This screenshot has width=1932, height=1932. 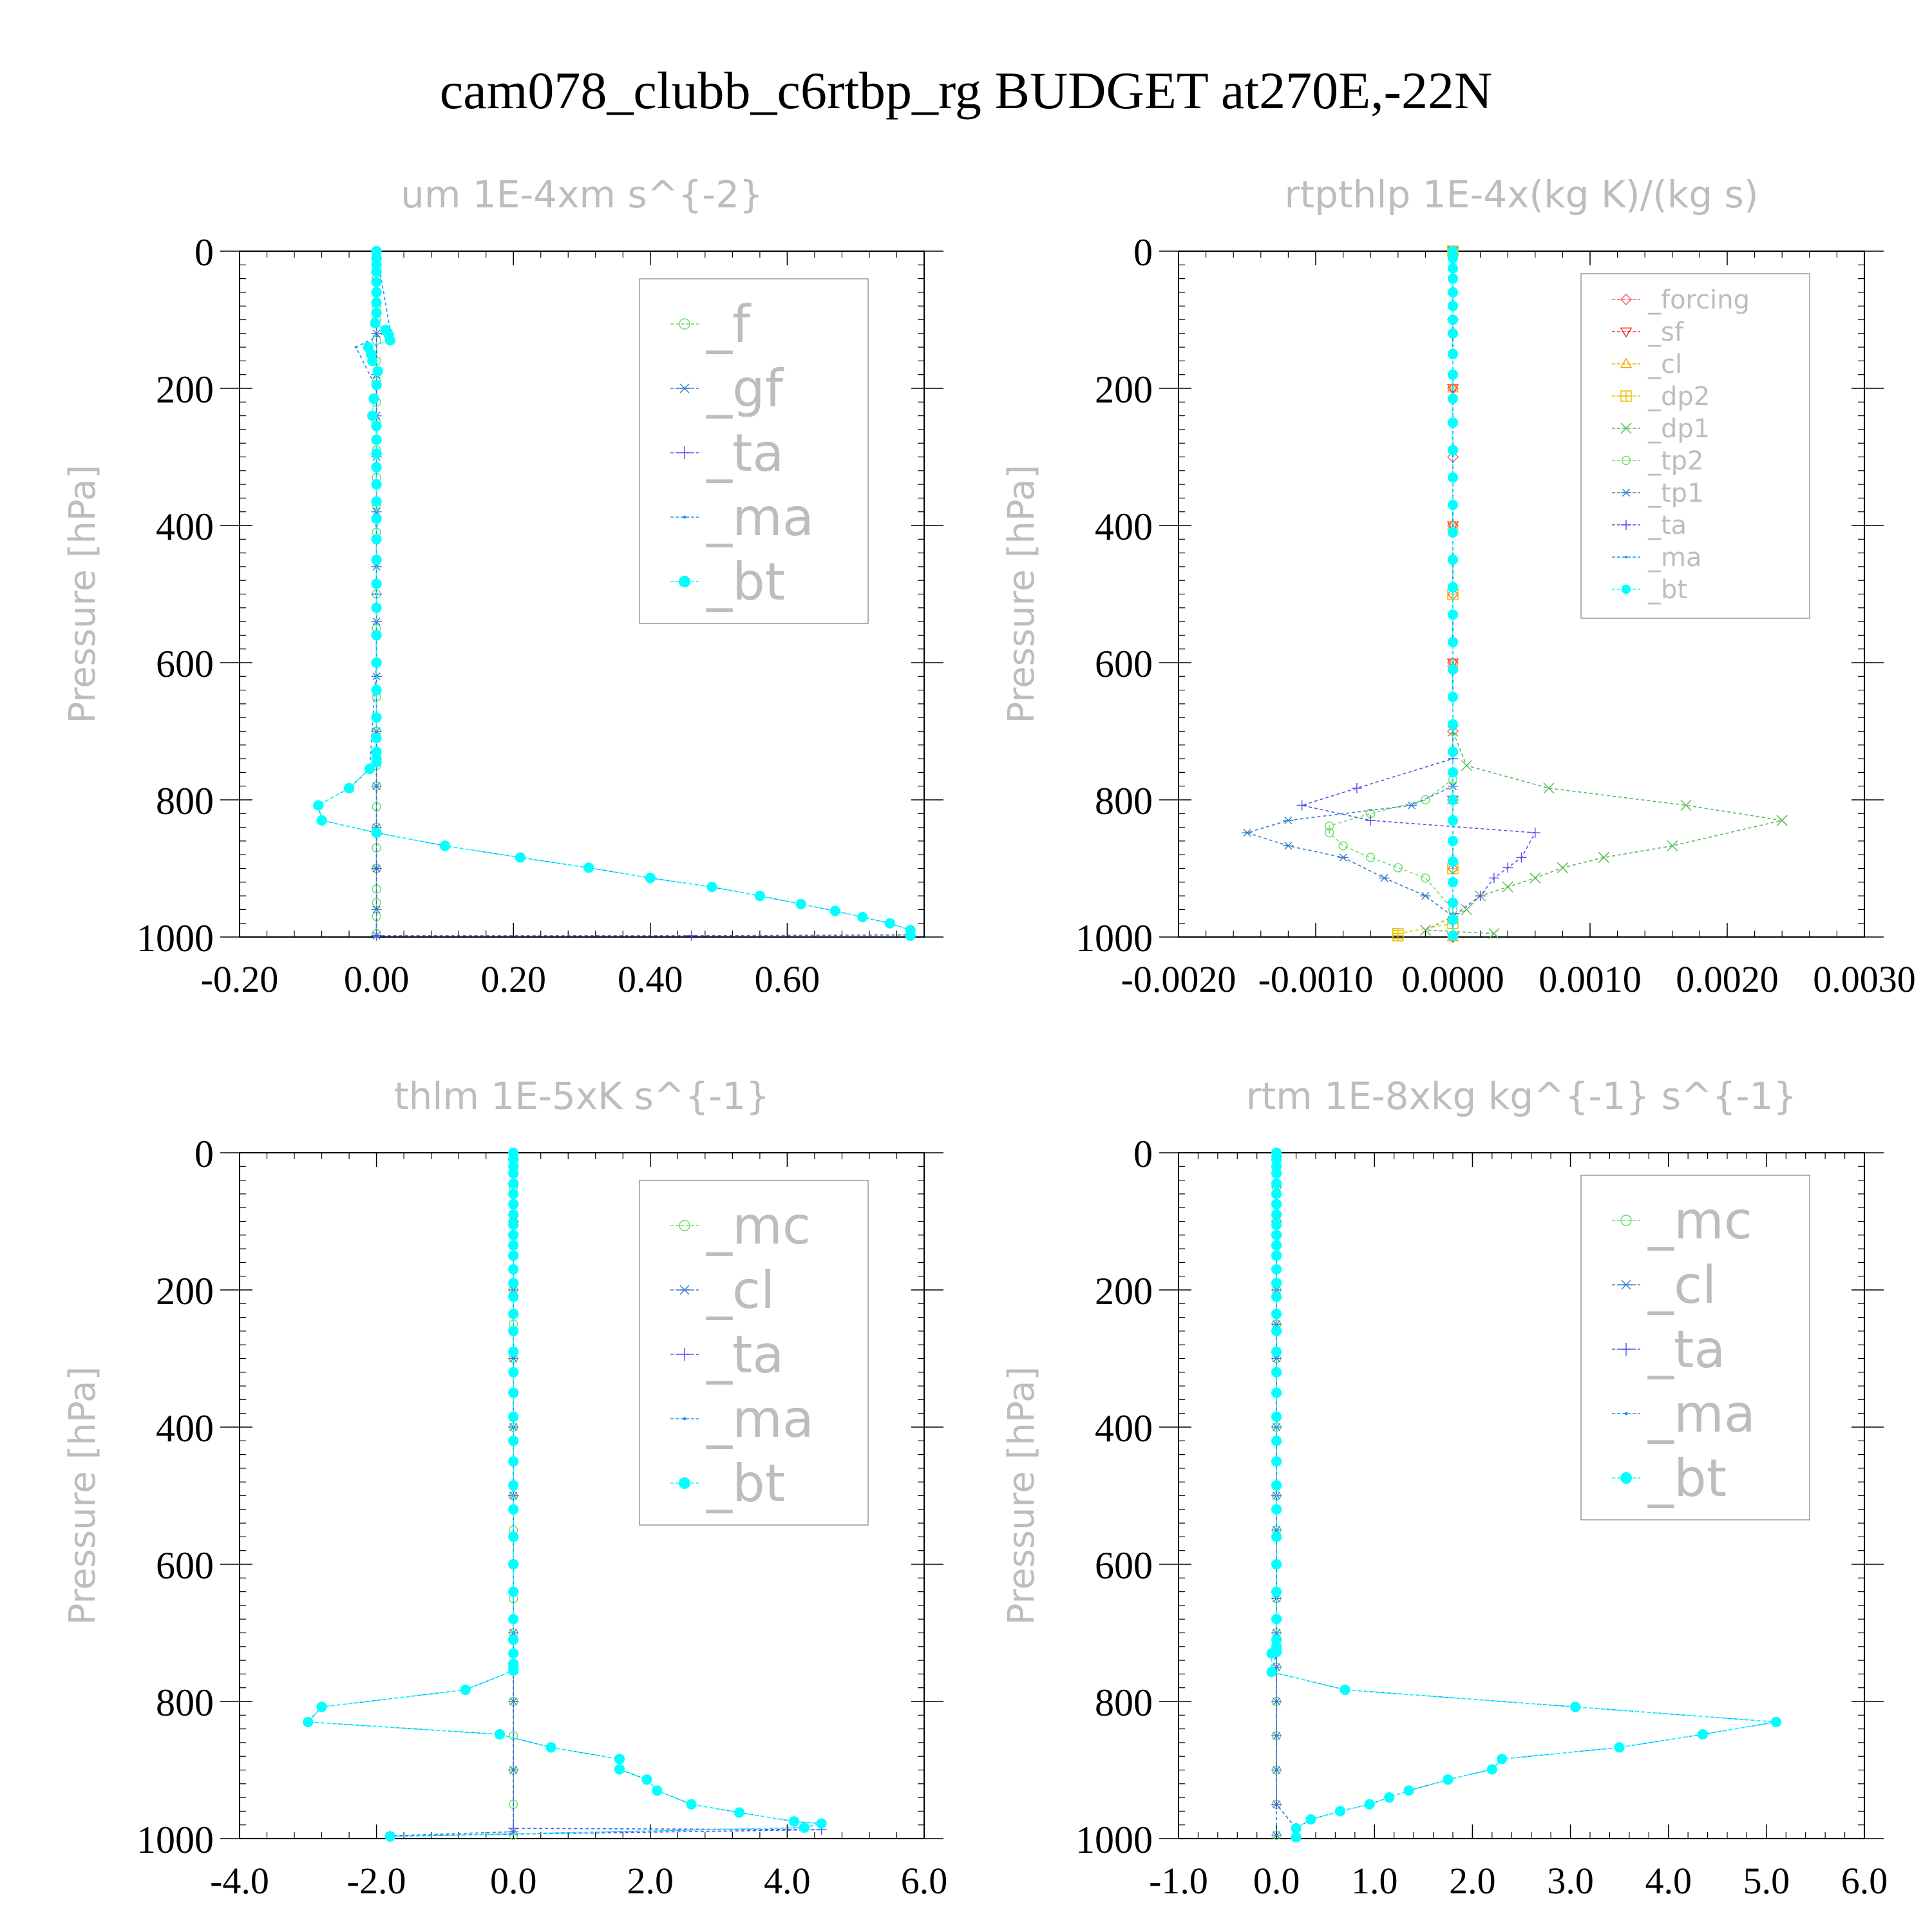 I want to click on legend-label: _ta, so click(x=745, y=1355).